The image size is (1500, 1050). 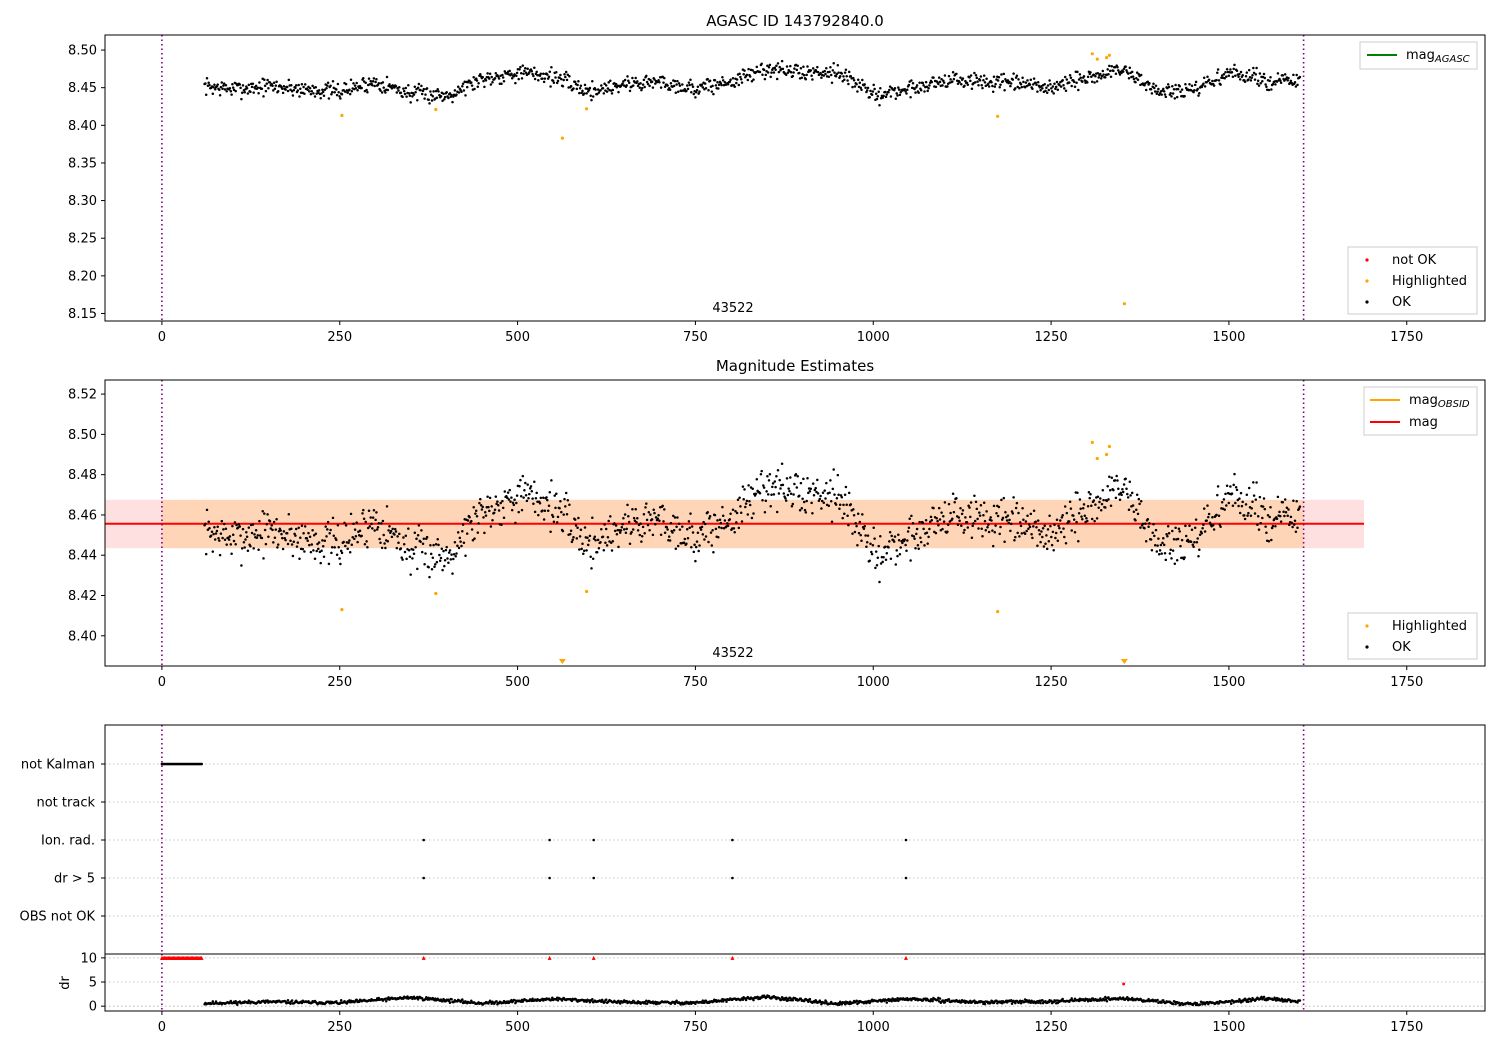 I want to click on panel1-xtick-label: 1750, so click(x=1406, y=337).